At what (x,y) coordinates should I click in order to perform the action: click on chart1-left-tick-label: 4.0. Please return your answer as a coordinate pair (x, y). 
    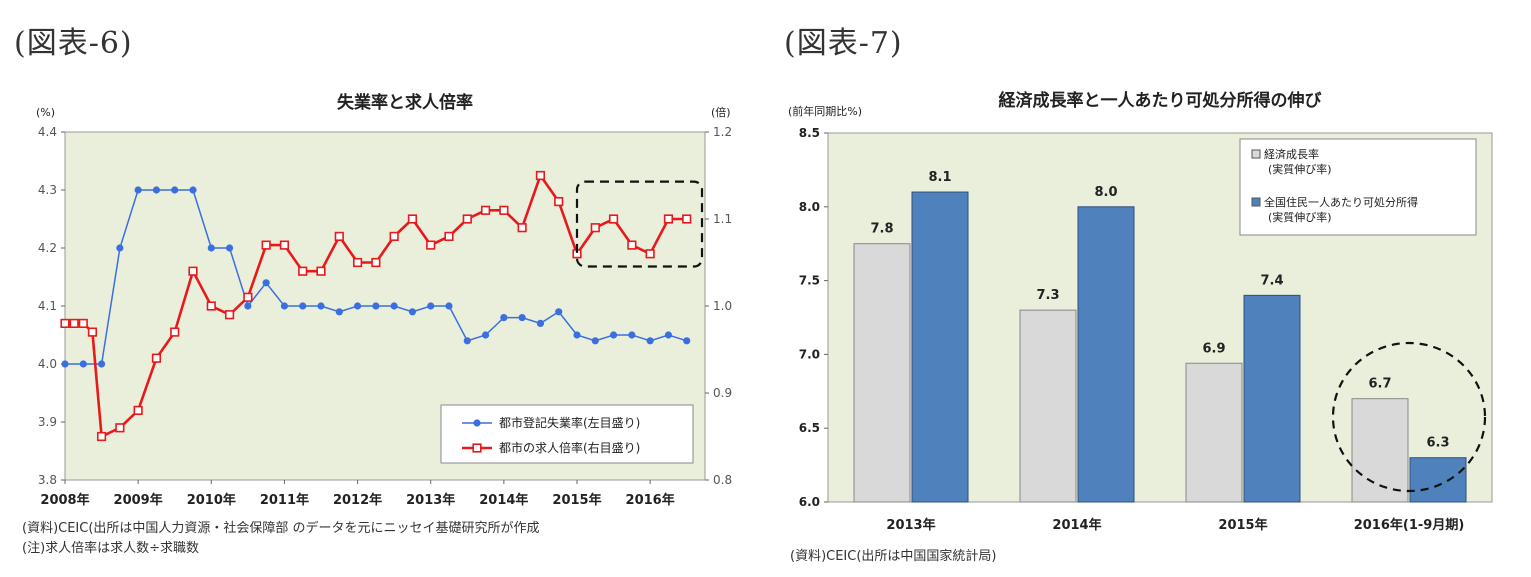
    Looking at the image, I should click on (47, 364).